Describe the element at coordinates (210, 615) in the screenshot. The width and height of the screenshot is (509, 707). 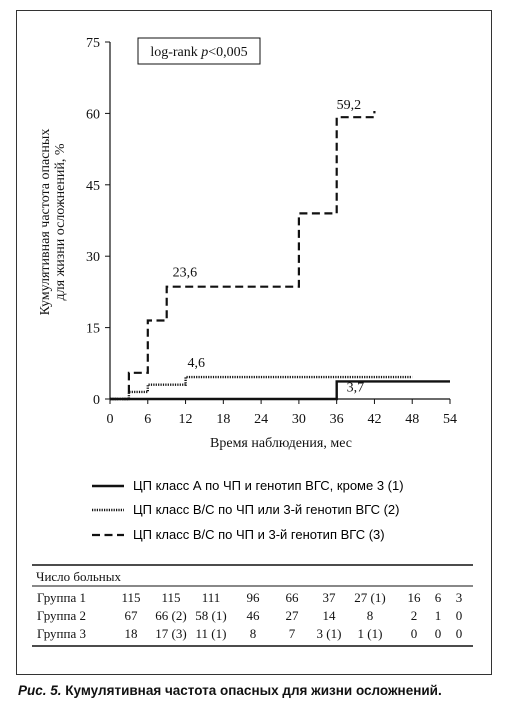
I see `risk-cell: 58 (1)` at that location.